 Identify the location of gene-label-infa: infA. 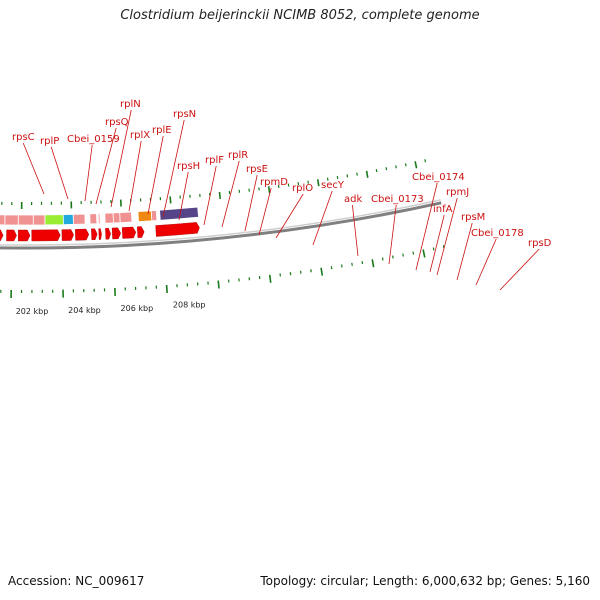
(443, 209).